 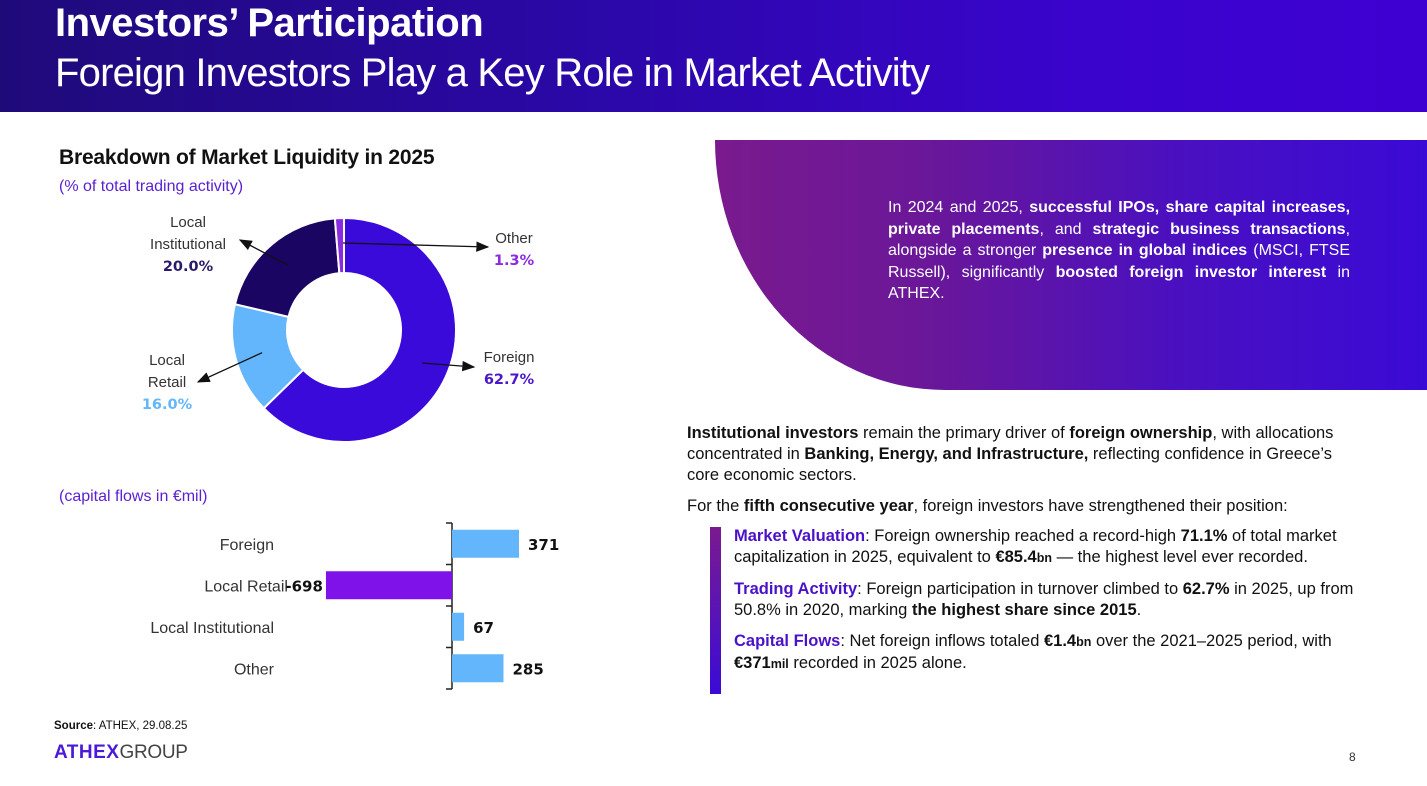 I want to click on donut-slice-other, so click(x=339, y=245).